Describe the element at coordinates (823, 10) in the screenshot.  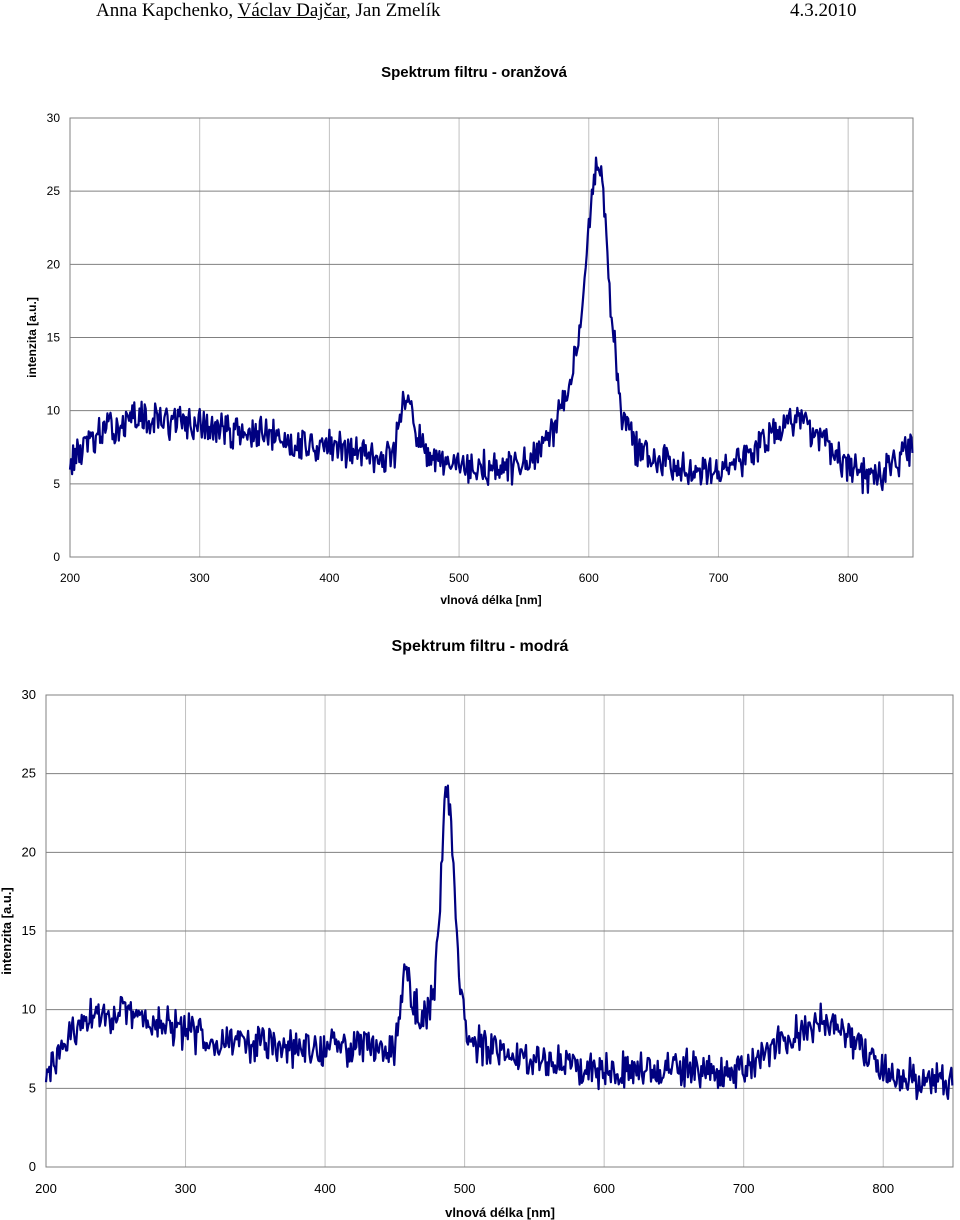
I see `header-date: 4.3.2010` at that location.